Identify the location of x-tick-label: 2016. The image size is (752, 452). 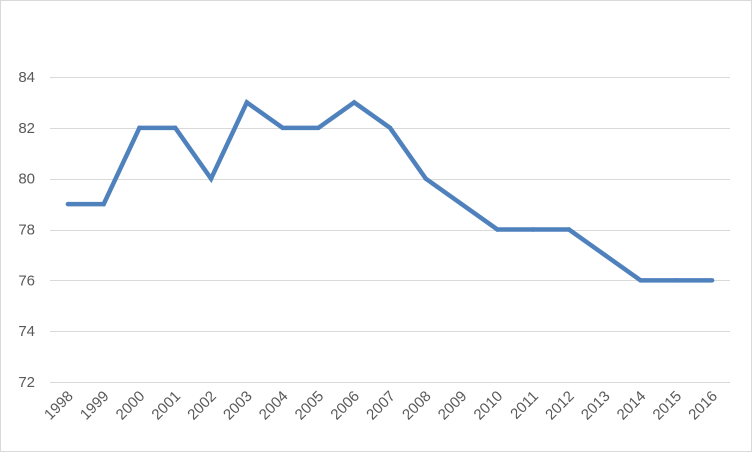
(703, 406).